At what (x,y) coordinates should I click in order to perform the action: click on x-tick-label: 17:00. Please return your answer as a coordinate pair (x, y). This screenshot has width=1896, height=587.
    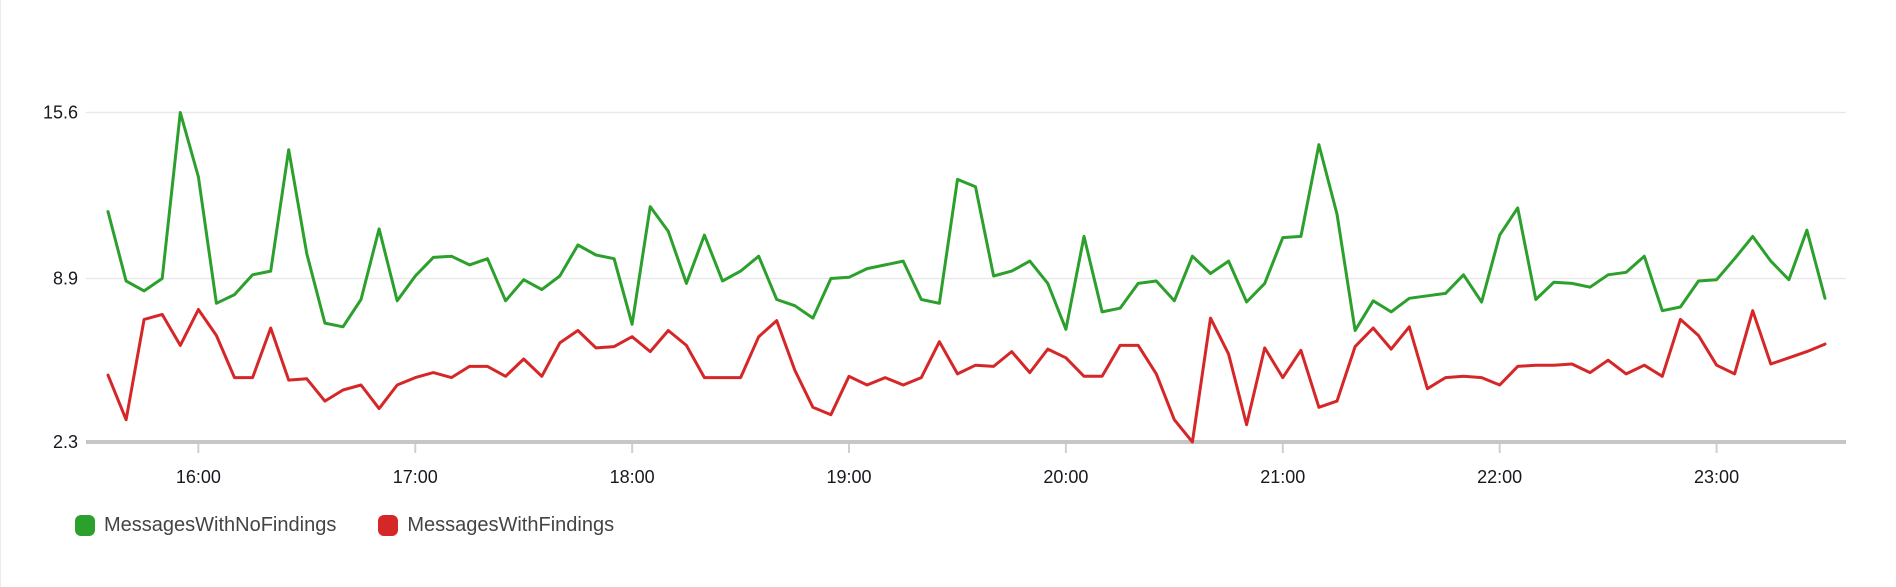
    Looking at the image, I should click on (415, 477).